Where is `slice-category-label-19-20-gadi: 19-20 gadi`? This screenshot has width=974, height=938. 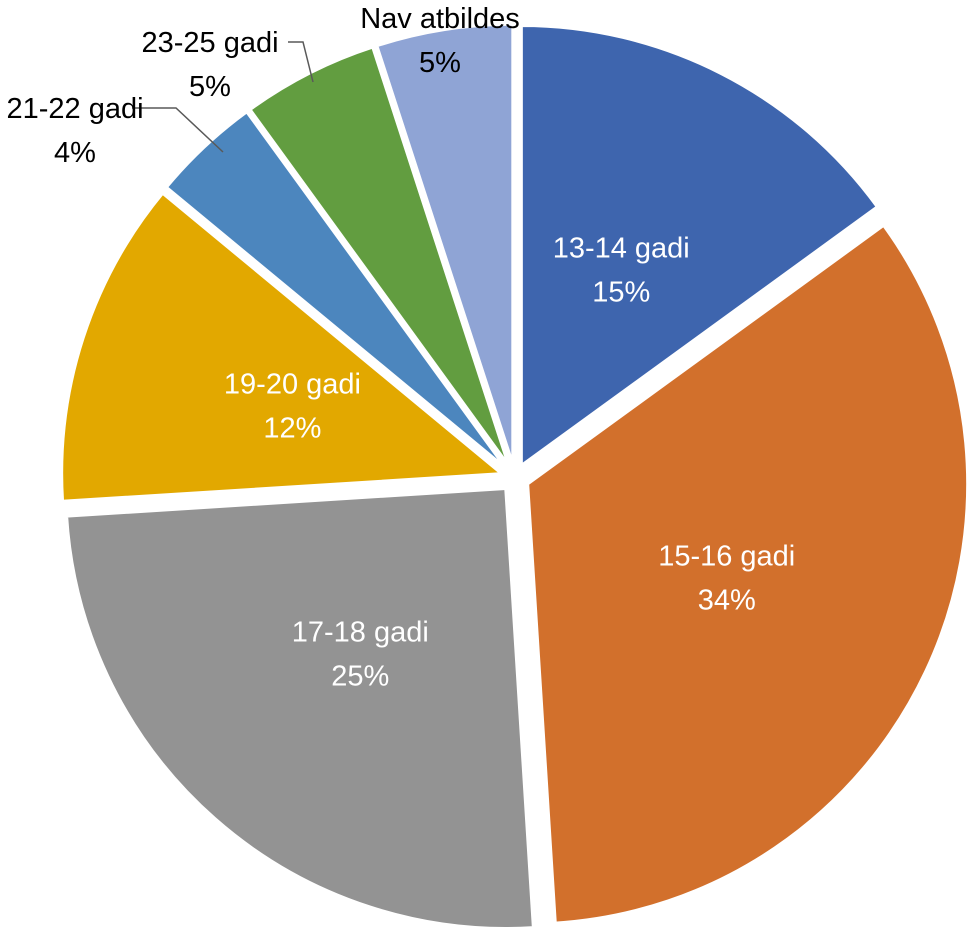 slice-category-label-19-20-gadi: 19-20 gadi is located at coordinates (292, 385).